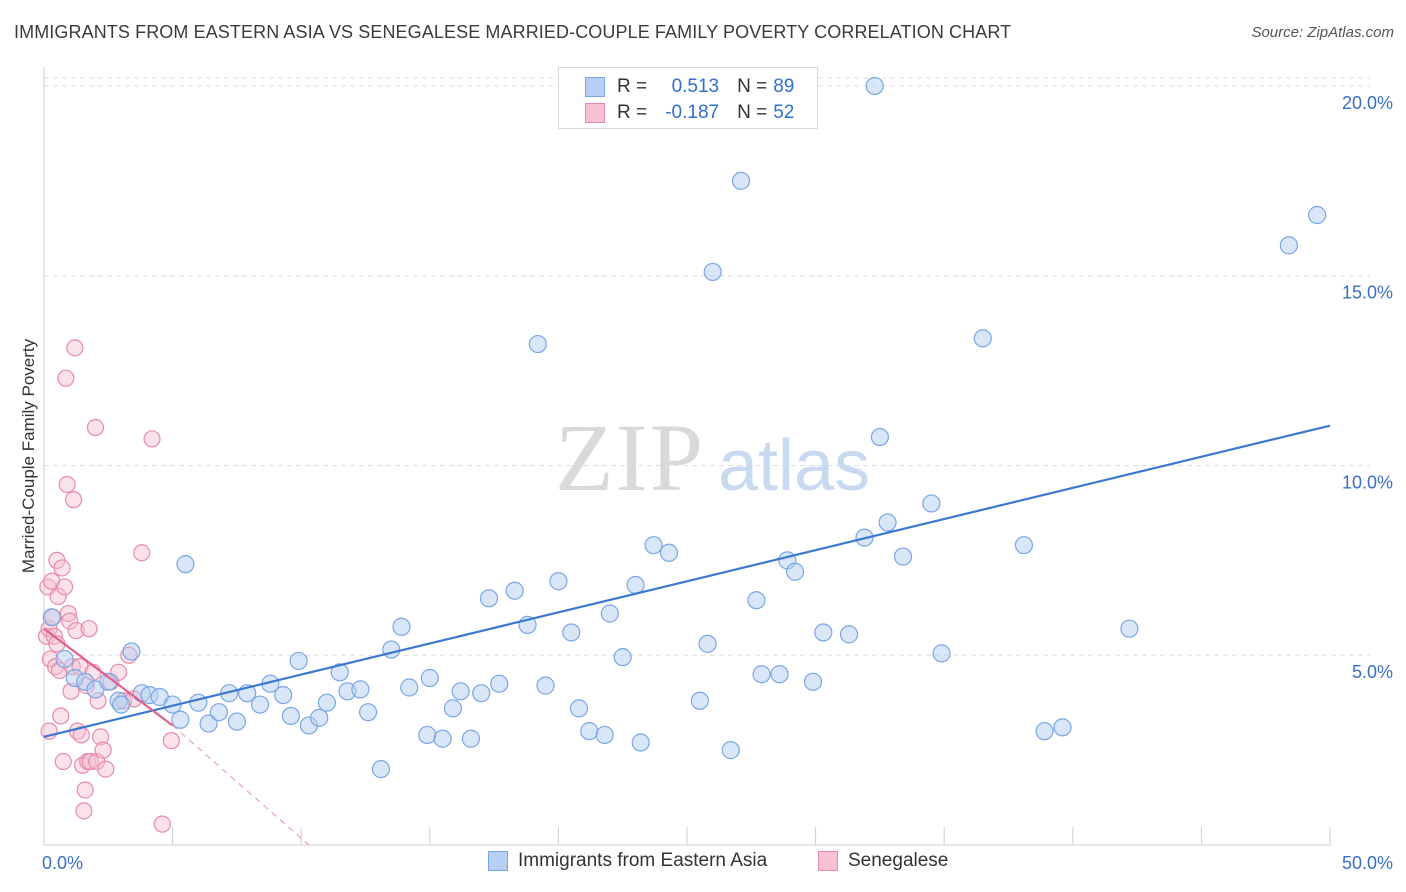 This screenshot has width=1406, height=892. I want to click on watermark: ZIP atlas, so click(712, 457).